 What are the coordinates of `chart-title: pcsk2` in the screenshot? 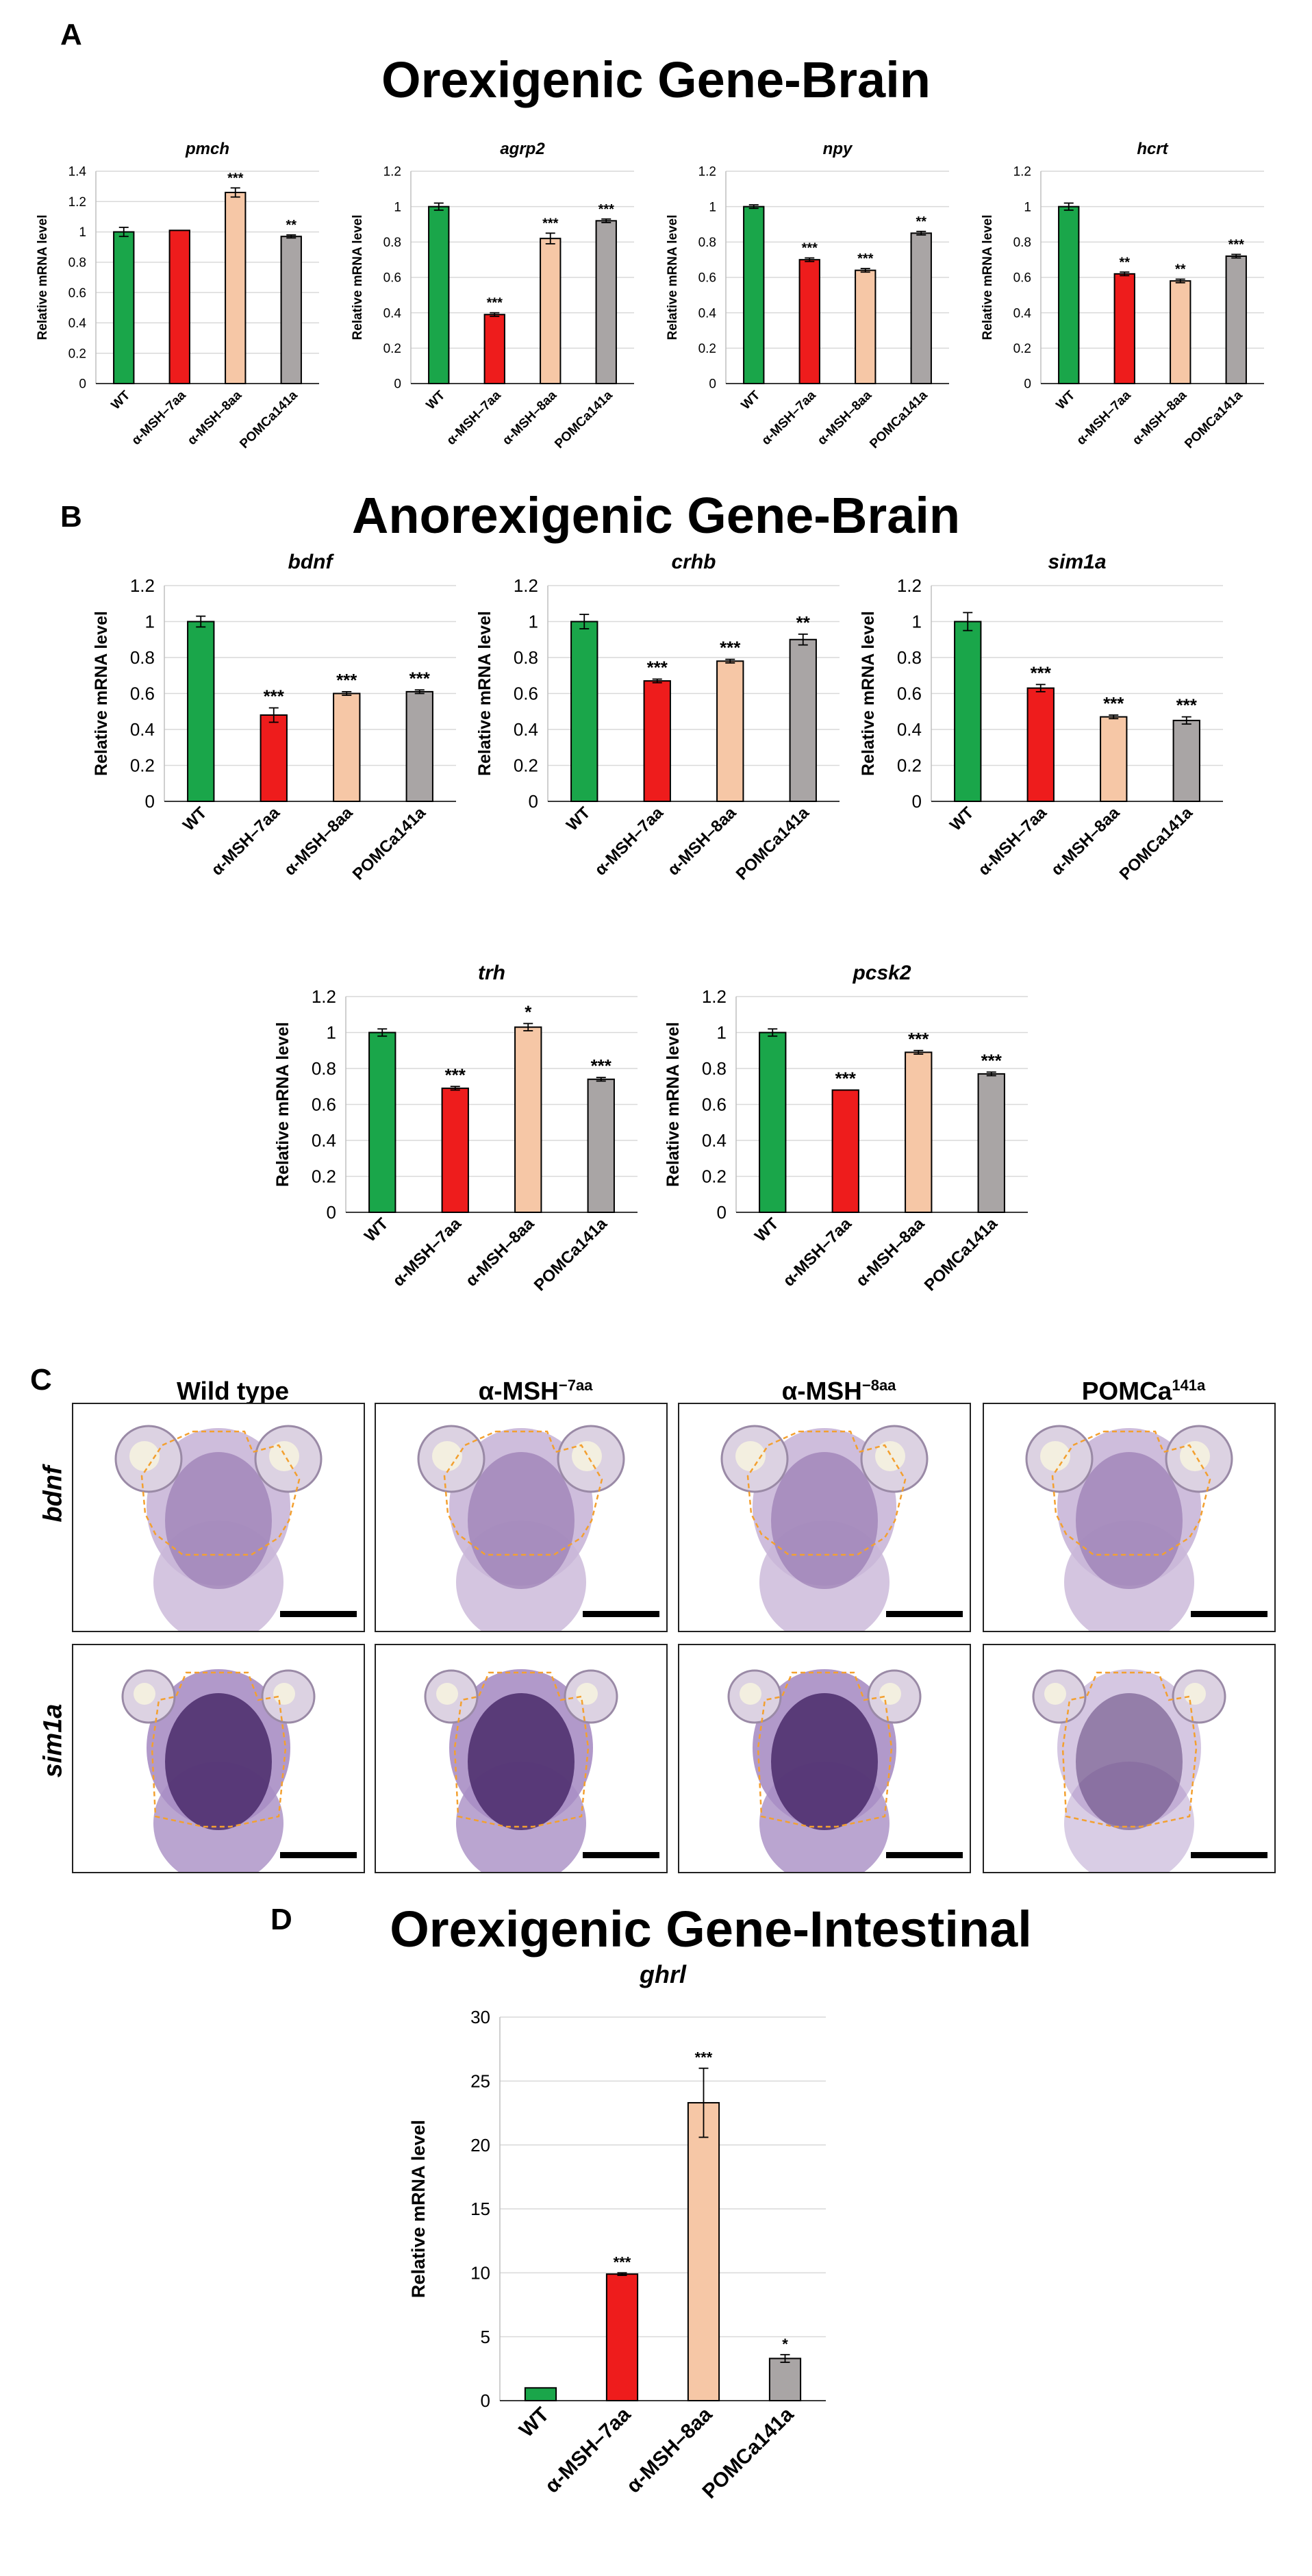 It's located at (881, 973).